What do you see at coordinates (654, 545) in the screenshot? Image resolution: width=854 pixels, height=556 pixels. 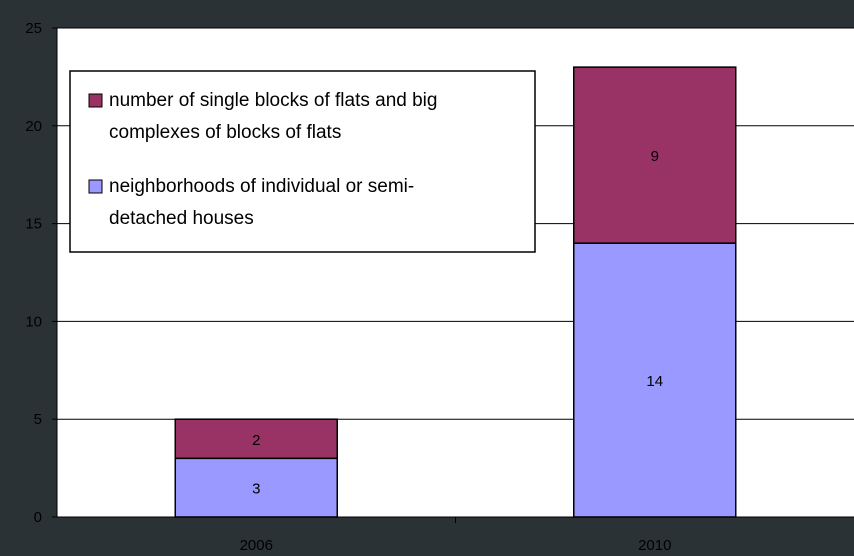 I see `x-tick-label: 2010` at bounding box center [654, 545].